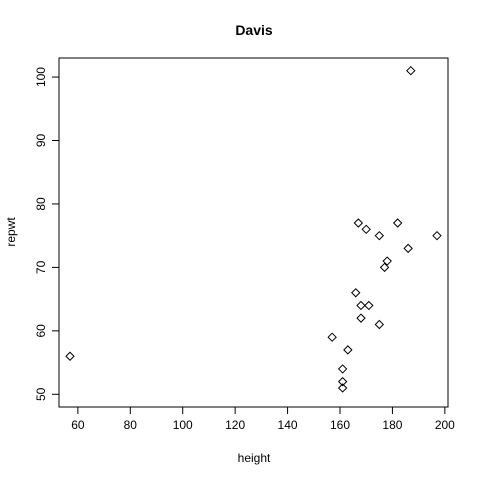  What do you see at coordinates (41, 331) in the screenshot?
I see `y-tick-label: 60` at bounding box center [41, 331].